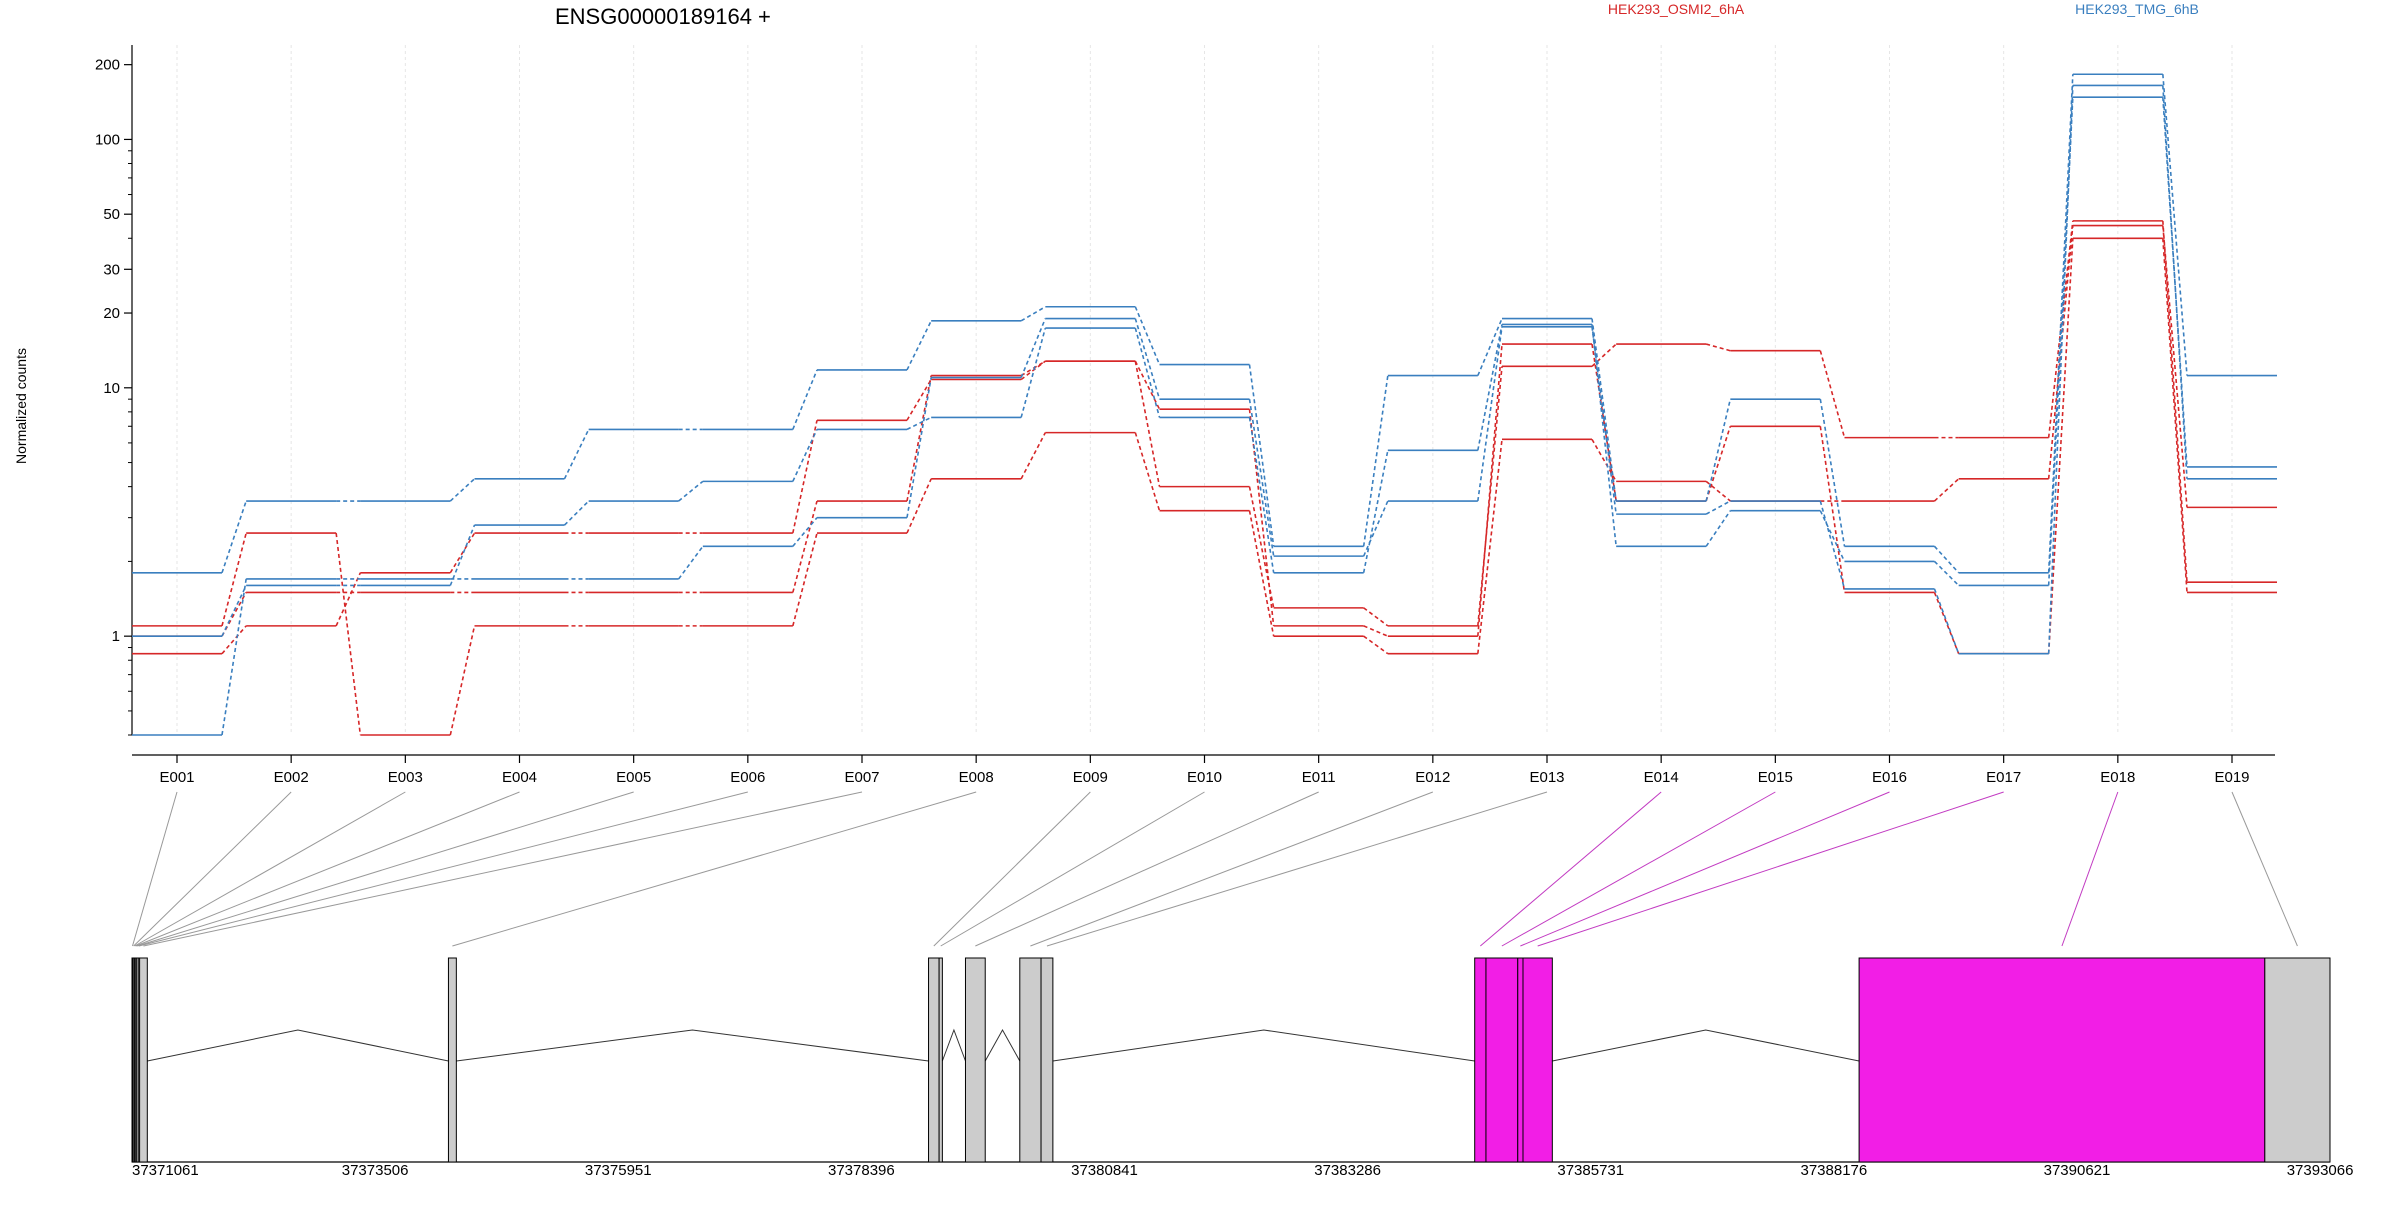 This screenshot has width=2400, height=1205. What do you see at coordinates (21, 406) in the screenshot?
I see `y-axis-label: Normalized counts` at bounding box center [21, 406].